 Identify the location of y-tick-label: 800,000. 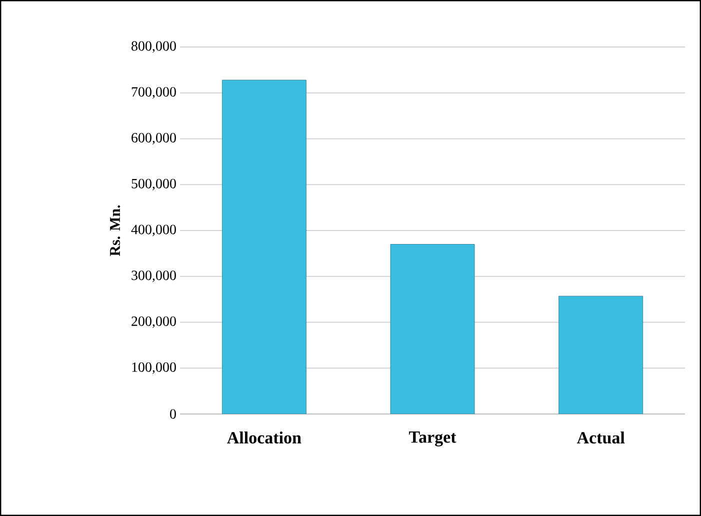
(154, 47).